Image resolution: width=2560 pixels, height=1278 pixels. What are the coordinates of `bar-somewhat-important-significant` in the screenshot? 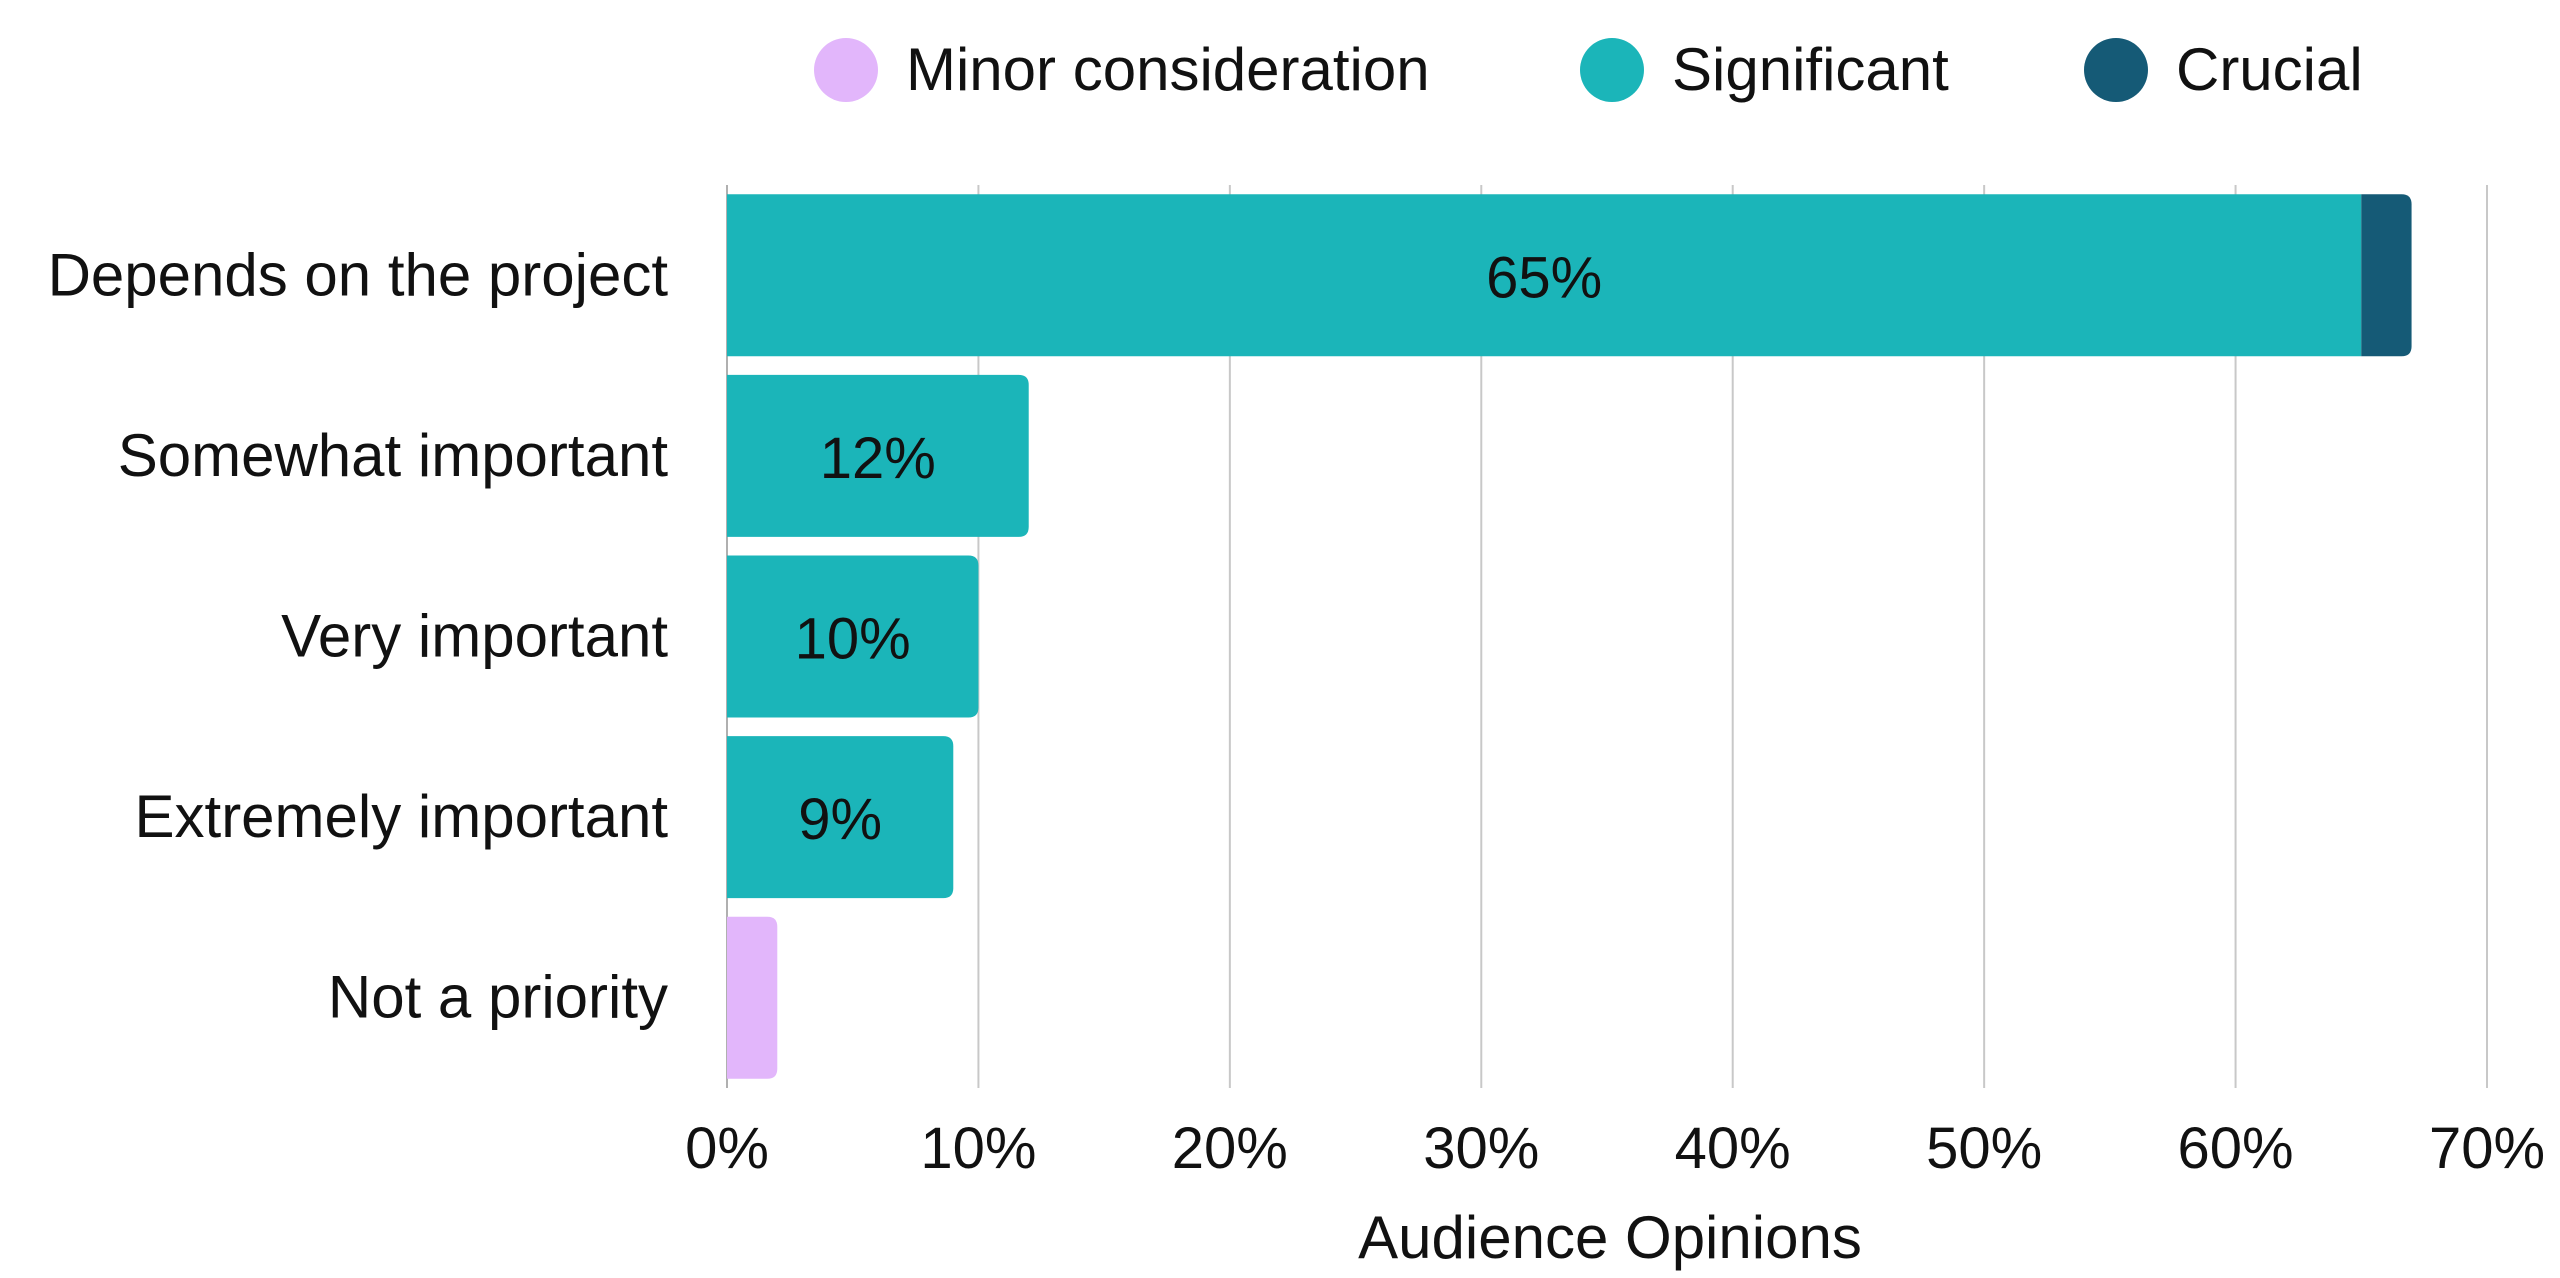 It's located at (878, 455).